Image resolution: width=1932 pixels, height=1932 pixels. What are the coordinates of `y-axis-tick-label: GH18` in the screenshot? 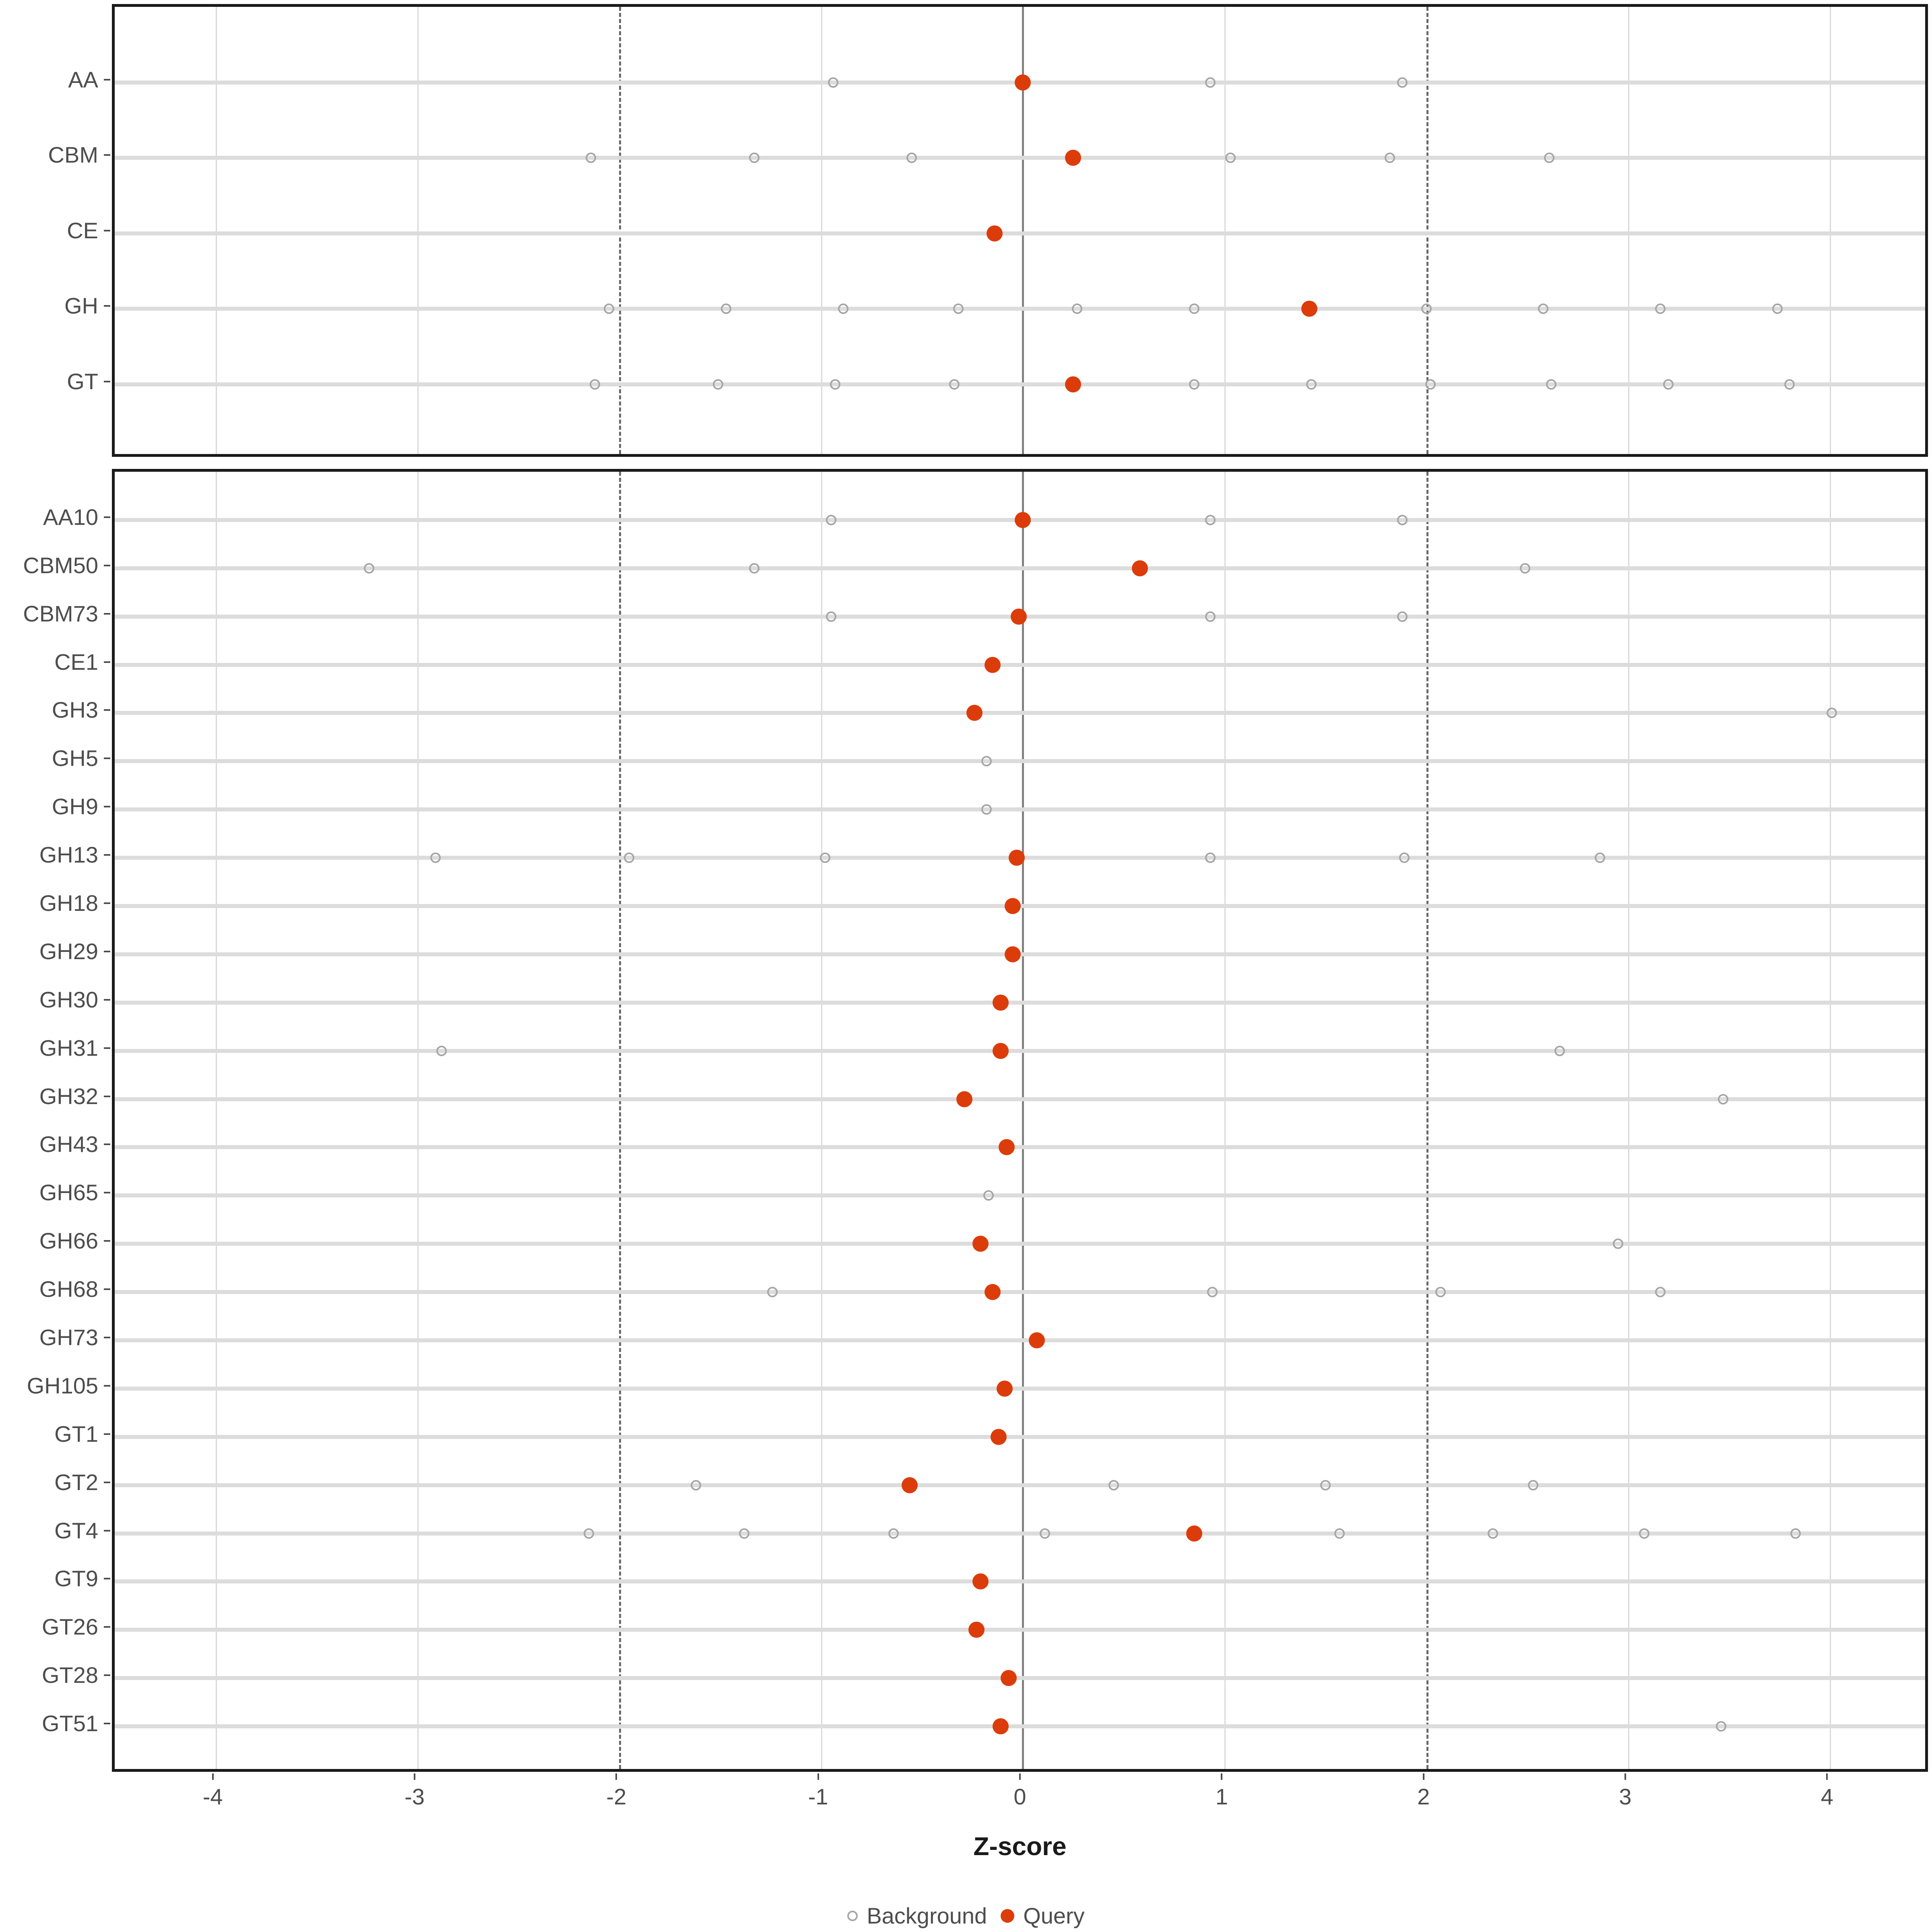 It's located at (68, 903).